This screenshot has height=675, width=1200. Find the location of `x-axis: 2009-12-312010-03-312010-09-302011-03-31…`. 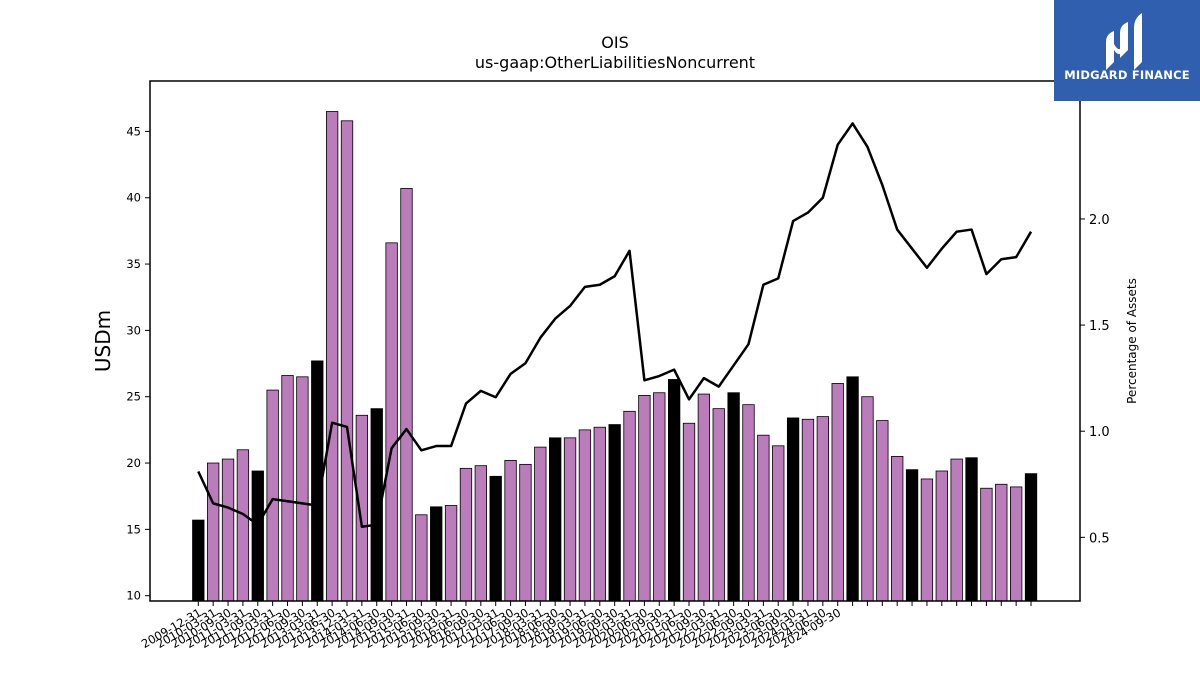

x-axis: 2009-12-312010-03-312010-09-302011-03-31… is located at coordinates (585, 626).